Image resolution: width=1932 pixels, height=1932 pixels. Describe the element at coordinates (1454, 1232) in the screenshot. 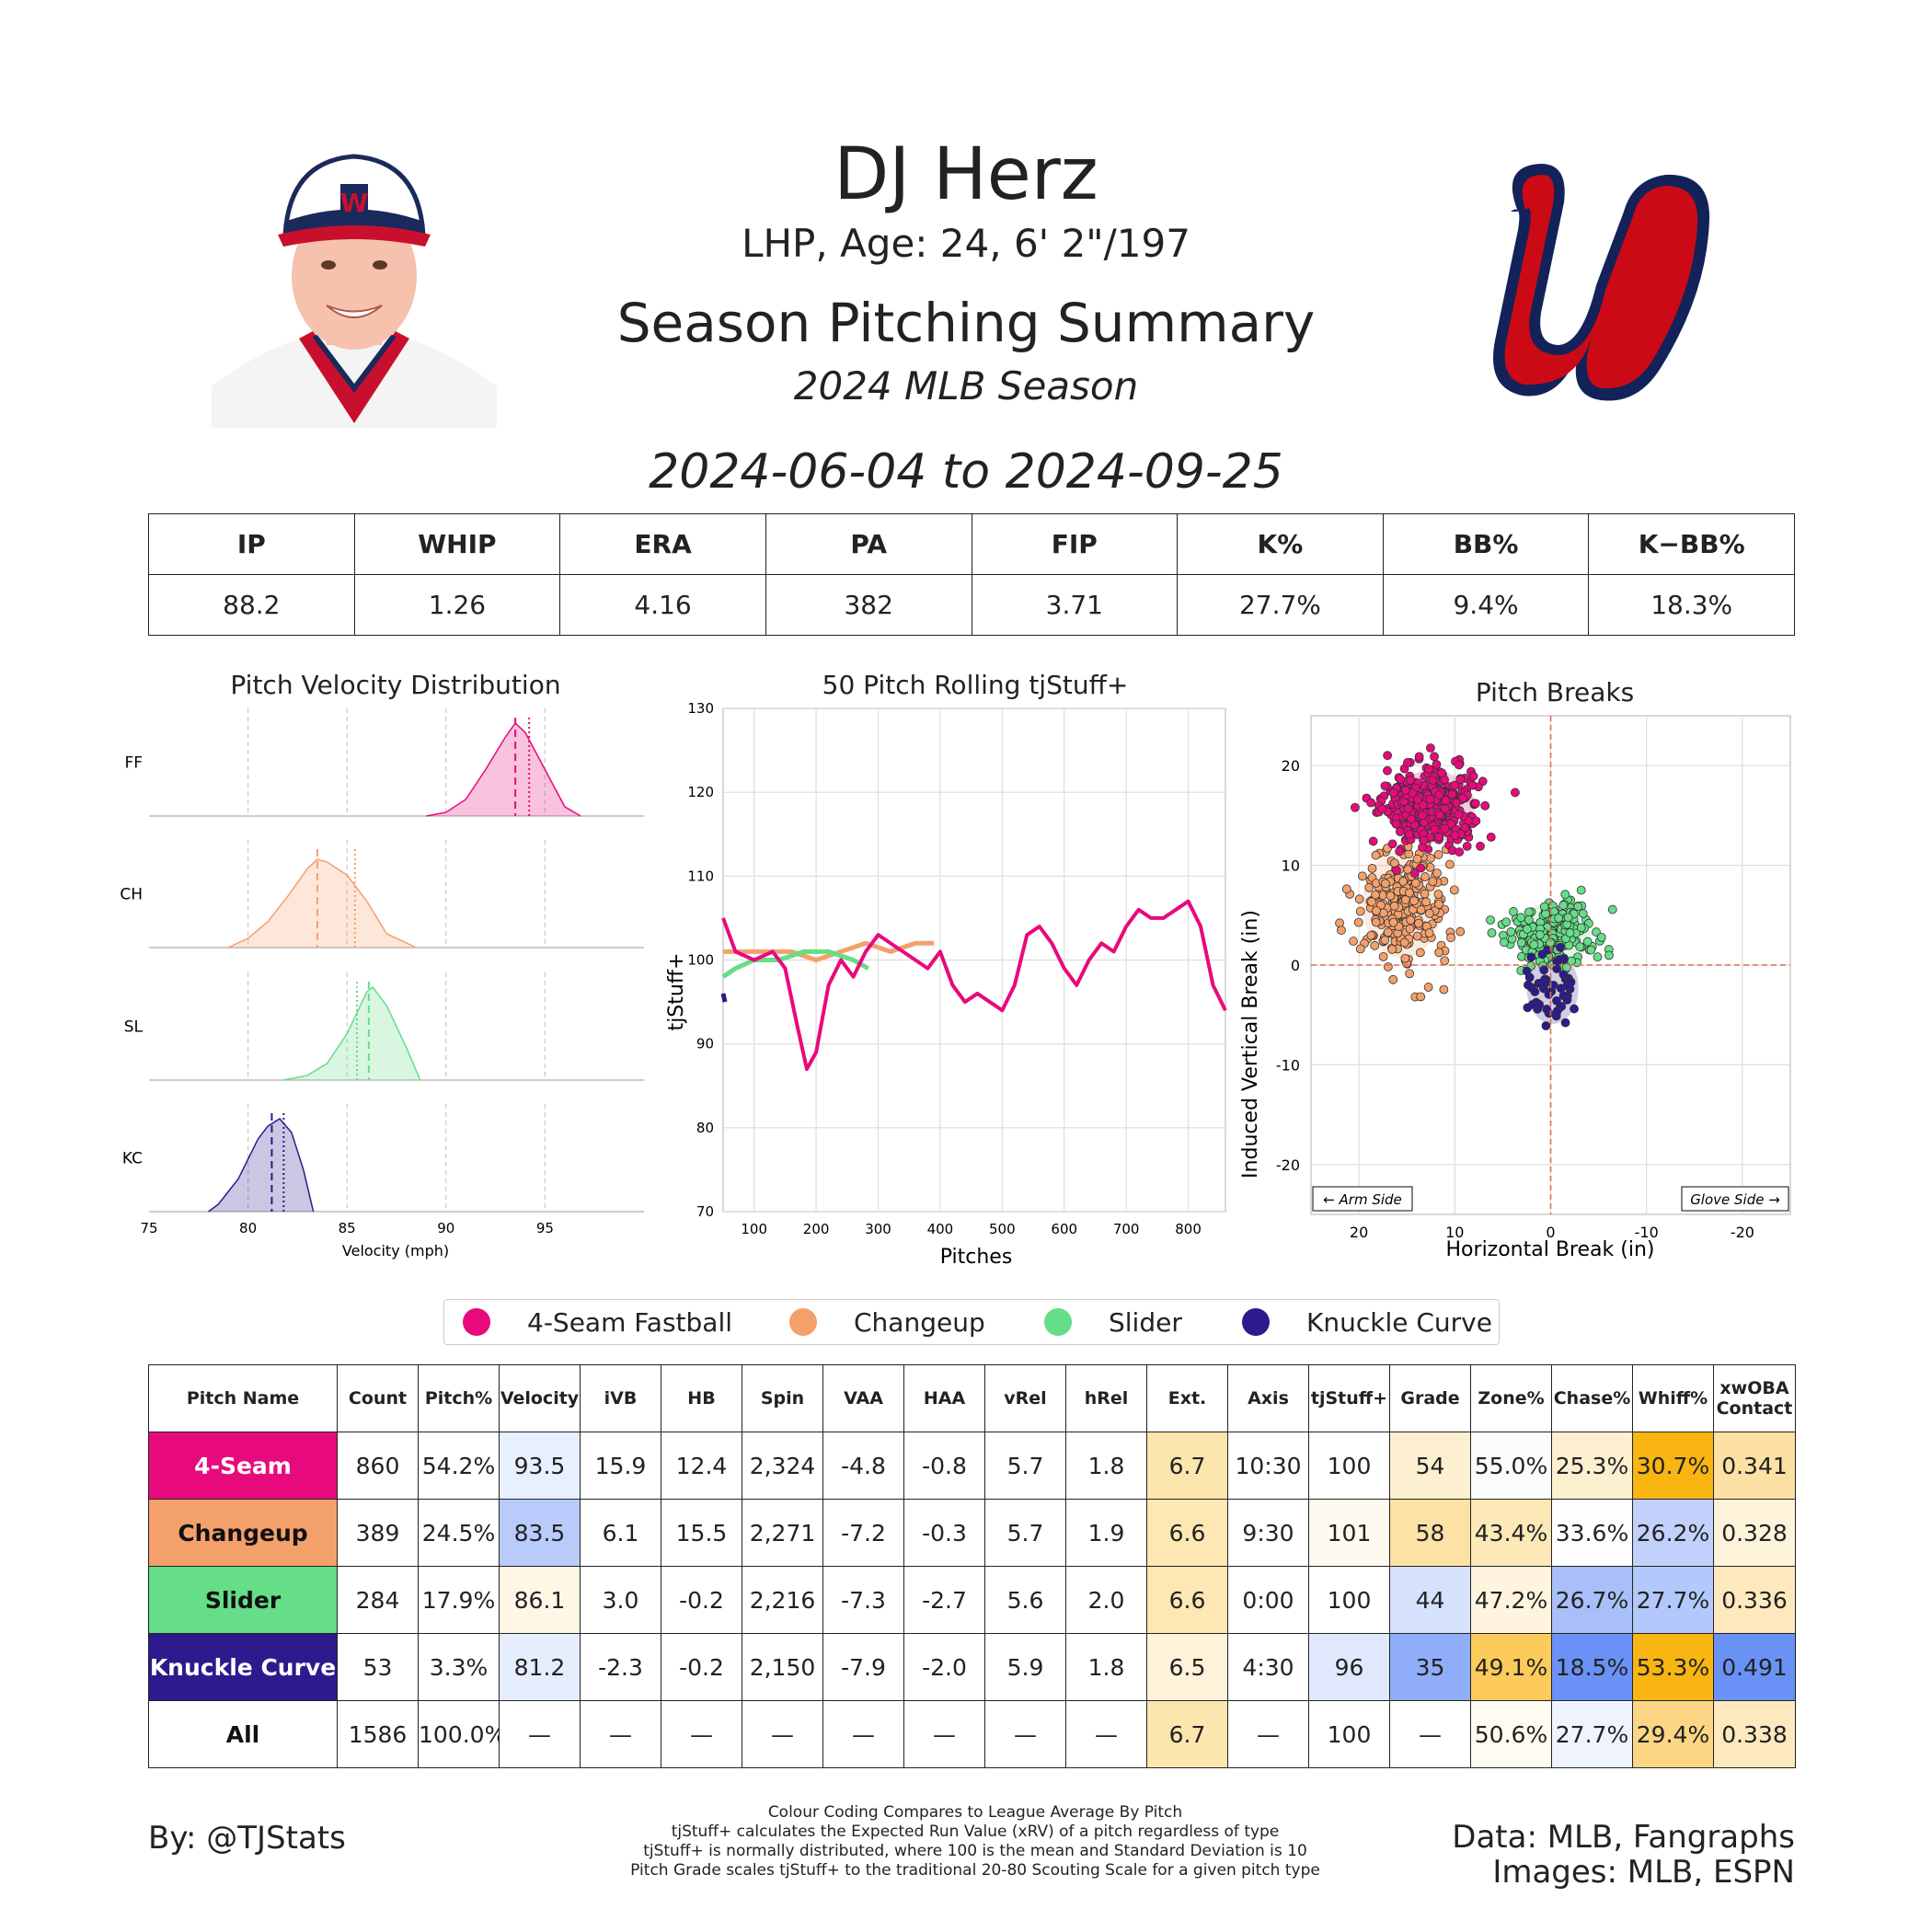

I see `breaks-x-tick: 10` at that location.